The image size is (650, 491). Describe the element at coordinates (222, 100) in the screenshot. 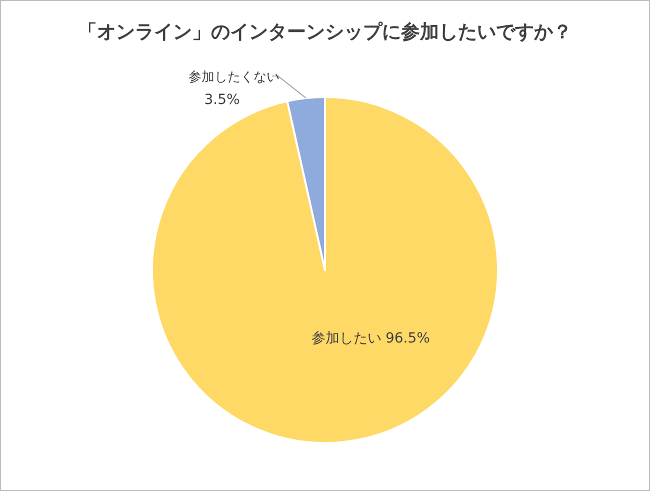

I see `data-label: 3.5%` at that location.